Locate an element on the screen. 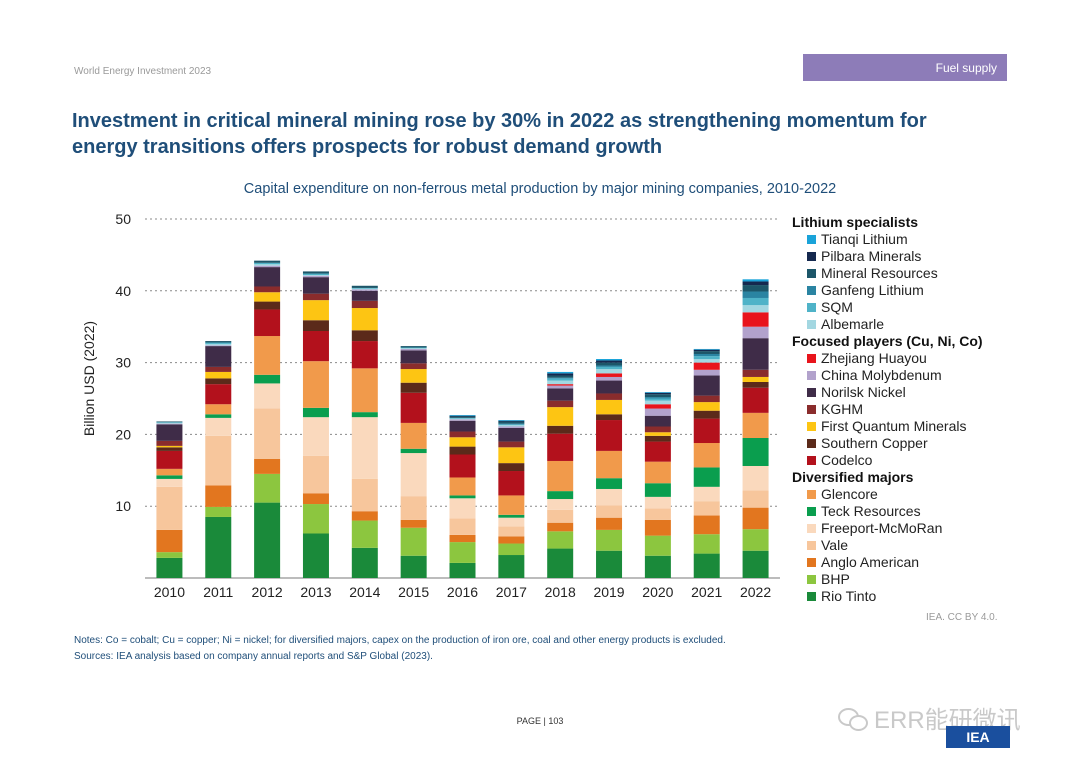  bar-segment-anglo-american-2015 is located at coordinates (413, 523).